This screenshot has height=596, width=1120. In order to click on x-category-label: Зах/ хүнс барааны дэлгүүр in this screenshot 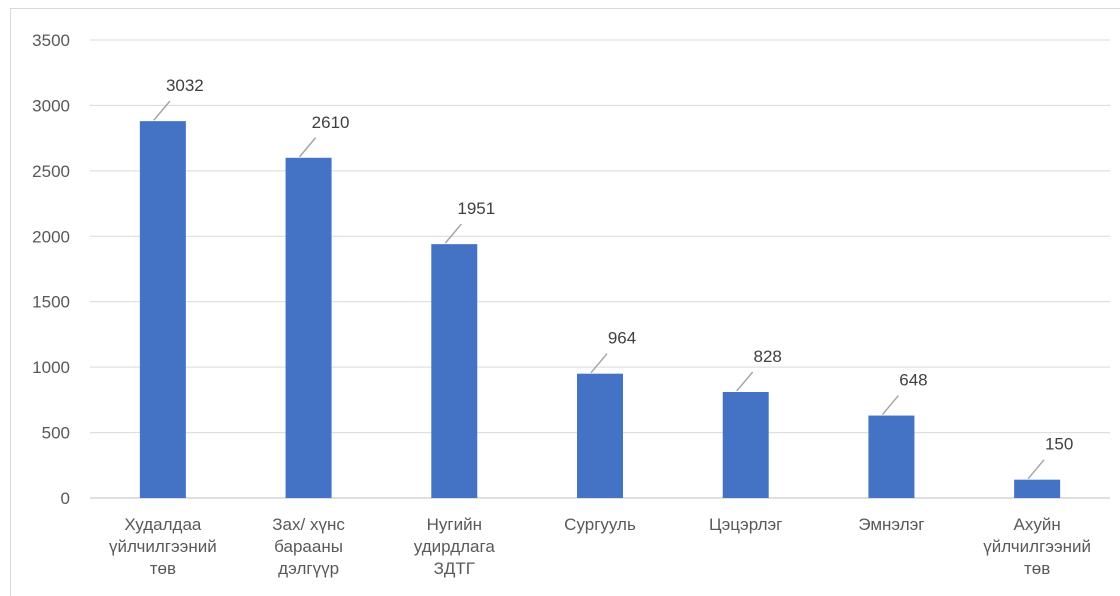, I will do `click(308, 546)`.